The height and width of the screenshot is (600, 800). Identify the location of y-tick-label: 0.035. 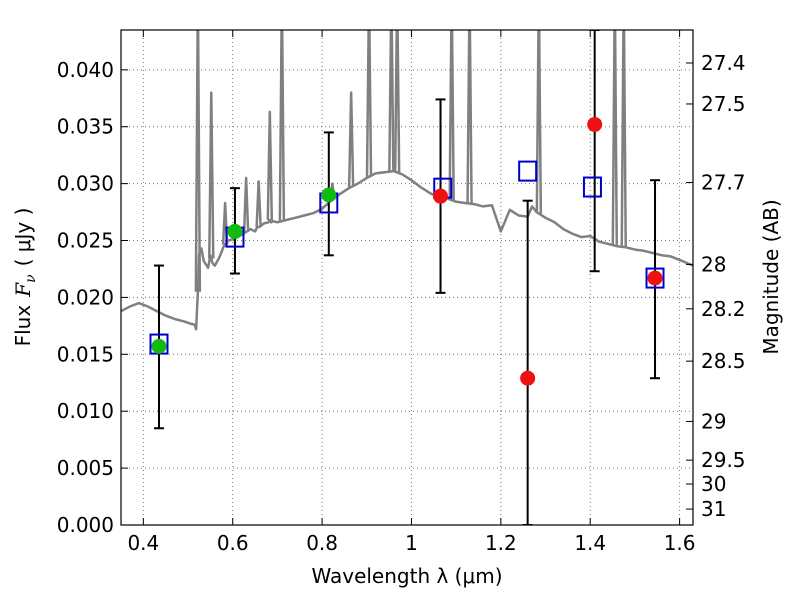
(85, 127).